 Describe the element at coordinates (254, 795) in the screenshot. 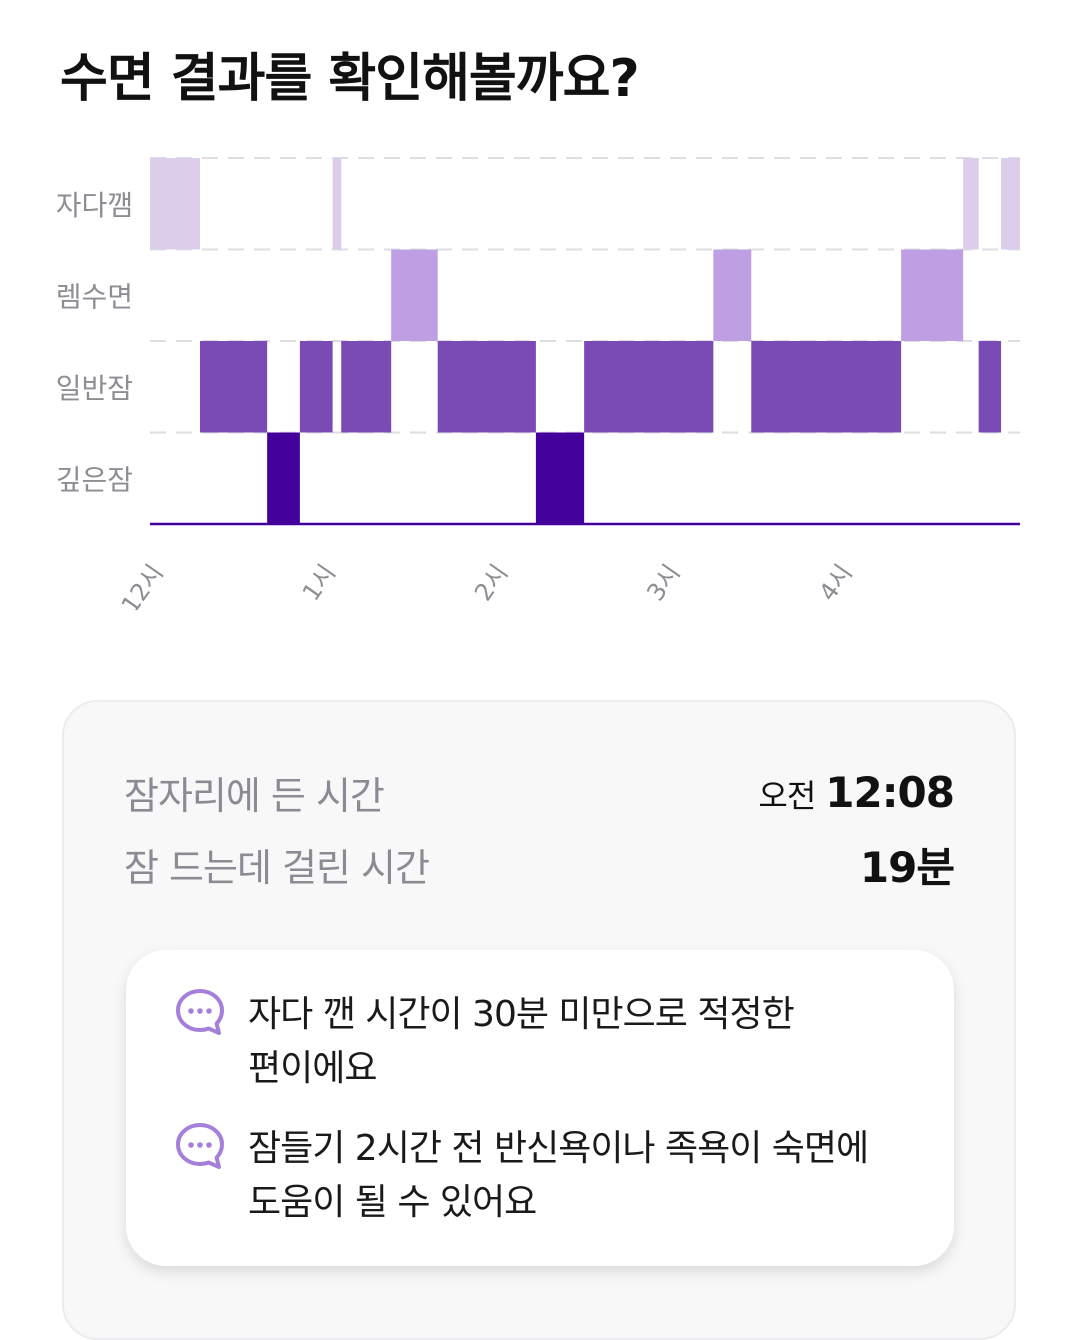

I see `bedtime-label: 잠자리에 든 시간` at that location.